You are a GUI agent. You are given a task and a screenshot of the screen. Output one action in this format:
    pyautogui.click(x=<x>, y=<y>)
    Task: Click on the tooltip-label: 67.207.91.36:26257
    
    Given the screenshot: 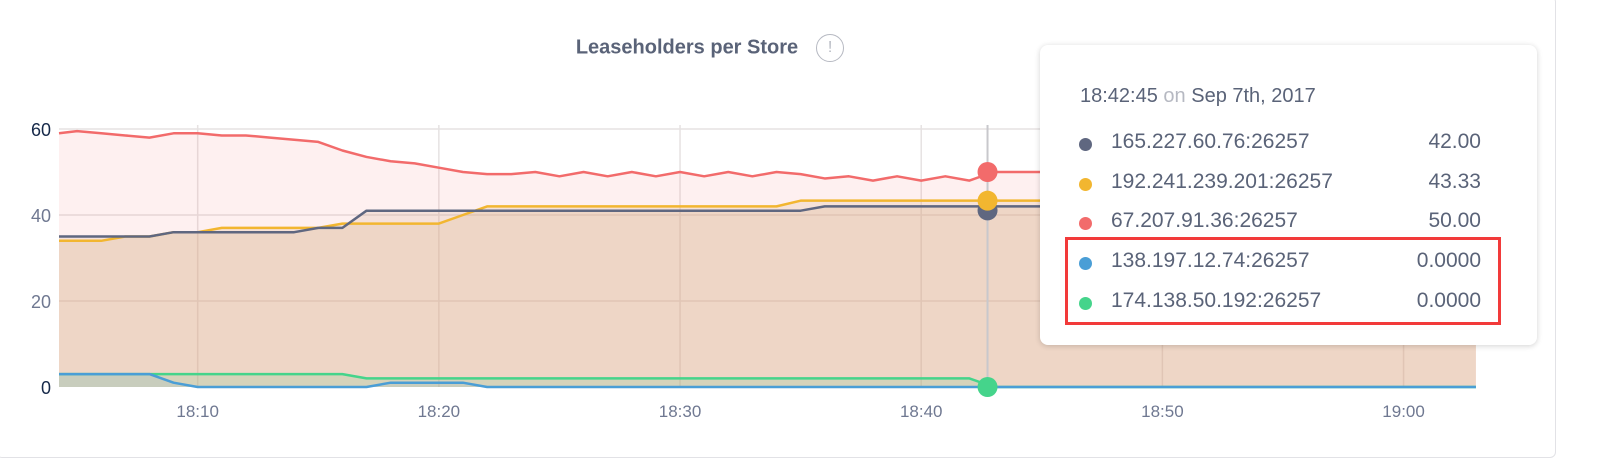 What is the action you would take?
    pyautogui.click(x=1204, y=220)
    